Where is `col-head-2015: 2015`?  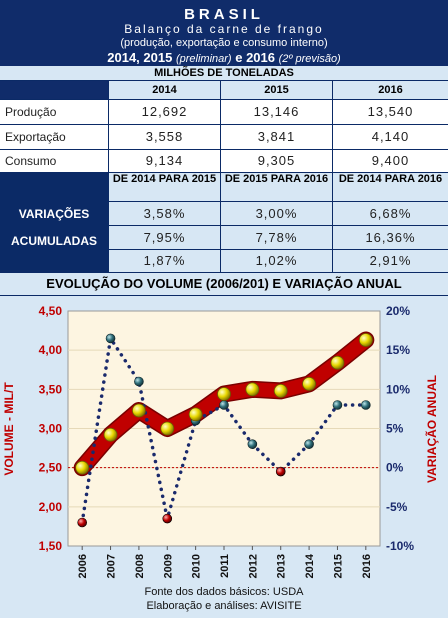
col-head-2015: 2015 is located at coordinates (276, 90).